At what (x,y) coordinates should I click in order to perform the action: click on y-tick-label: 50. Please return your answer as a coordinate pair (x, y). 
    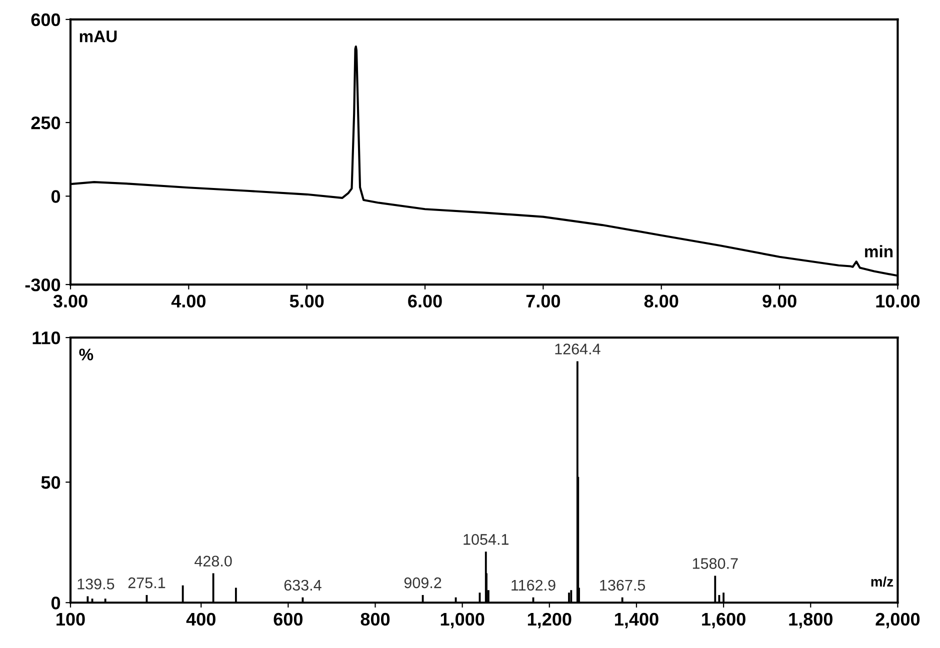
    Looking at the image, I should click on (50, 482).